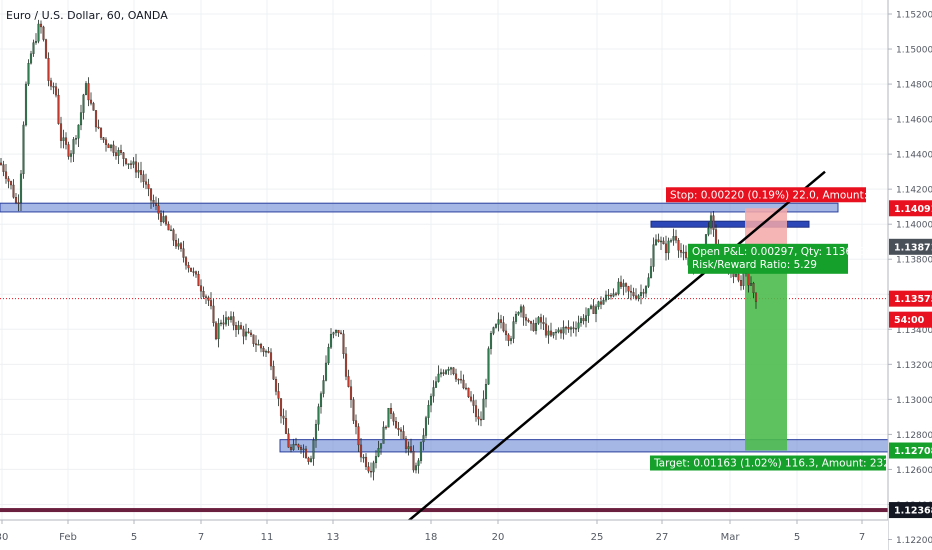 The image size is (932, 550). What do you see at coordinates (68, 537) in the screenshot?
I see `time-tick-label: Feb` at bounding box center [68, 537].